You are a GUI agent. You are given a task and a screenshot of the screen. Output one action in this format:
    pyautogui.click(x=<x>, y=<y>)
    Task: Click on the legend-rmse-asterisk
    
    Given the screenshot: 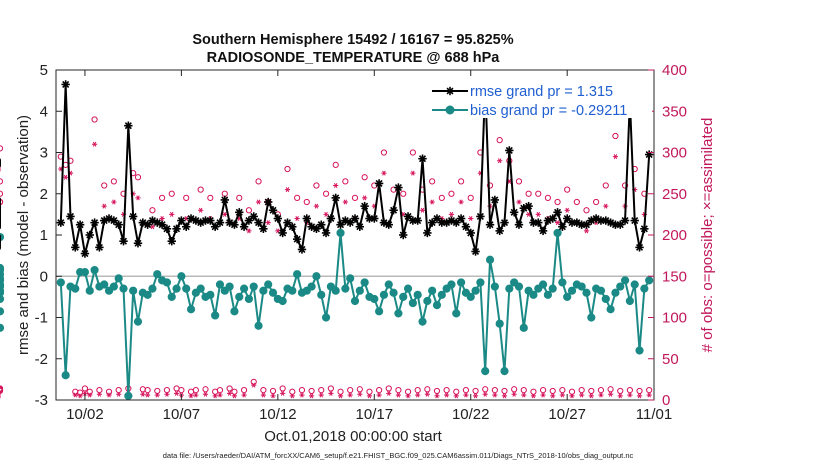 What is the action you would take?
    pyautogui.click(x=450, y=91)
    